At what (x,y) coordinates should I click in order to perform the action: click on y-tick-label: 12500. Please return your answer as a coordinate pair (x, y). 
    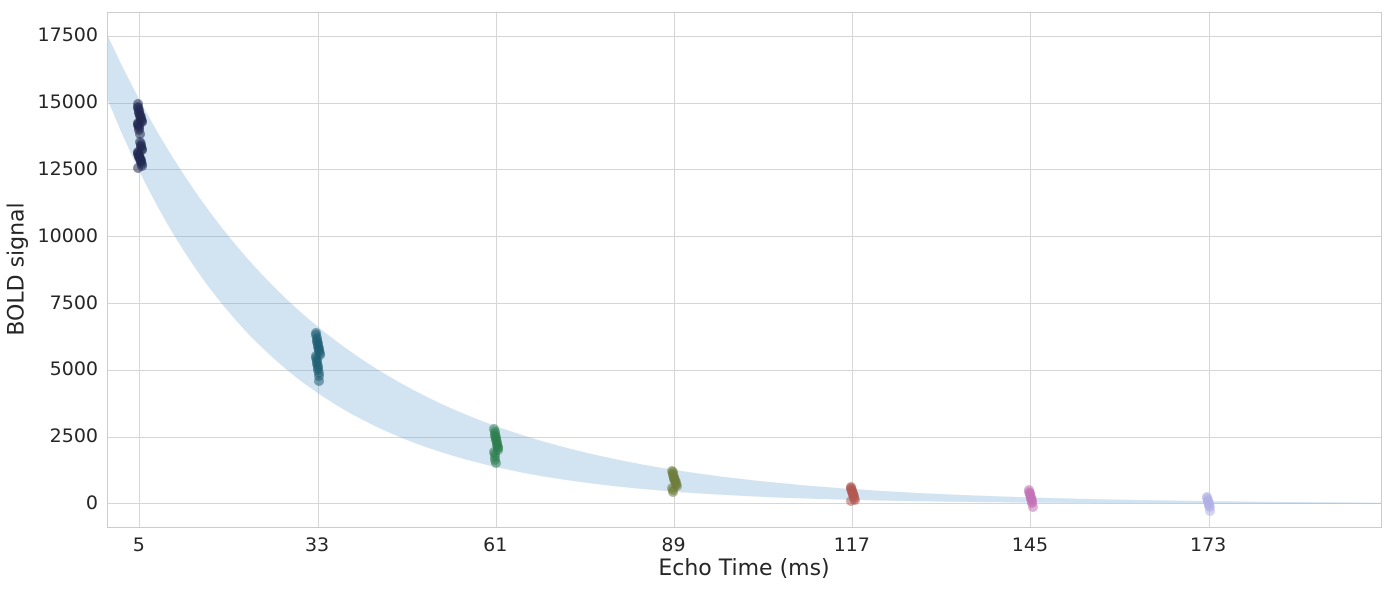
    Looking at the image, I should click on (67, 168).